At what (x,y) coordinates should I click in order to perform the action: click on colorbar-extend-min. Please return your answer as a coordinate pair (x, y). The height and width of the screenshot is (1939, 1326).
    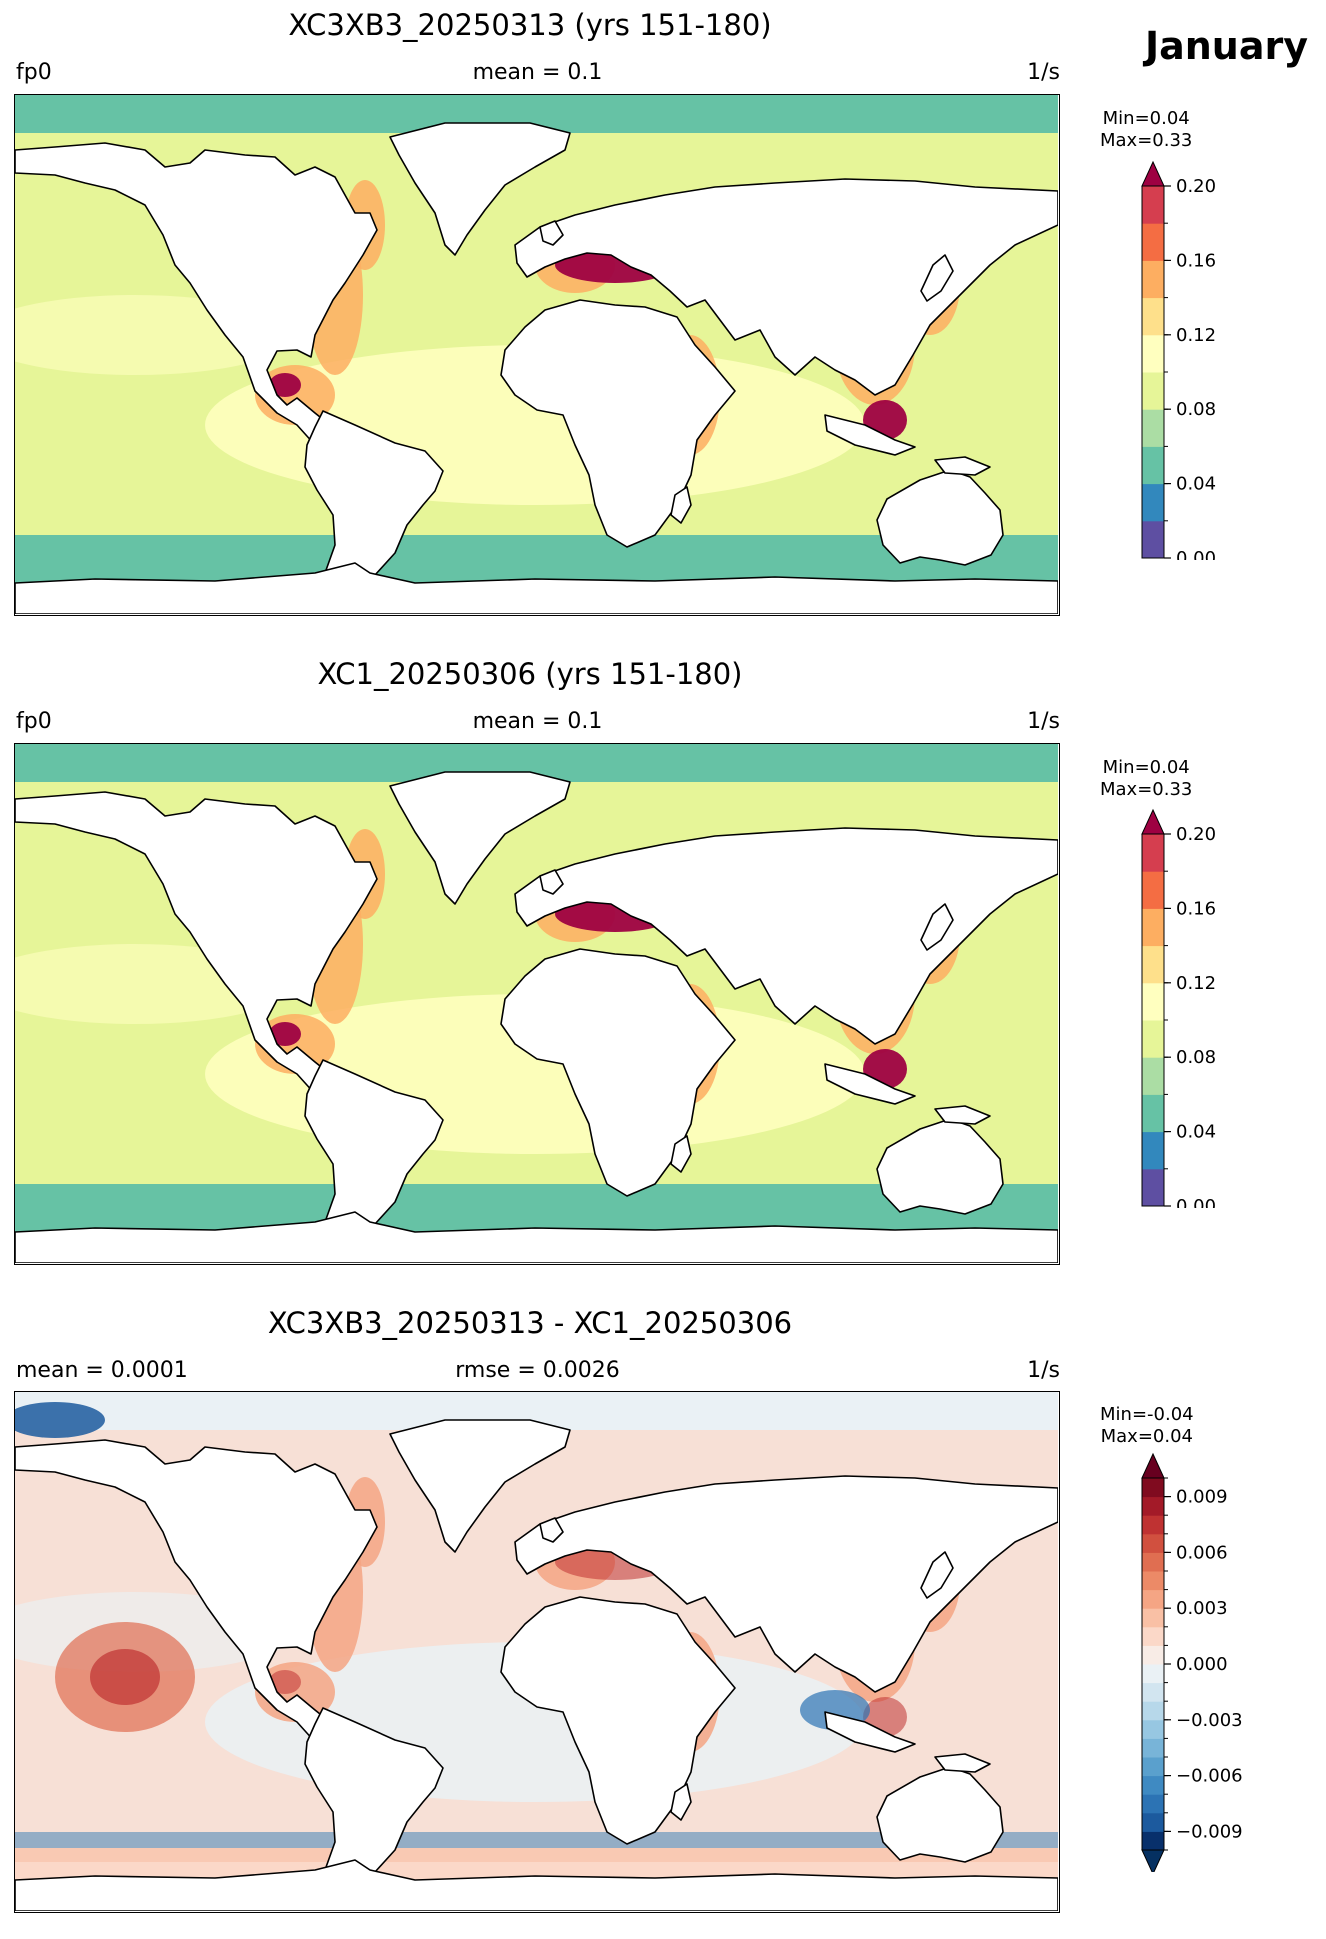
    Looking at the image, I should click on (1153, 1860).